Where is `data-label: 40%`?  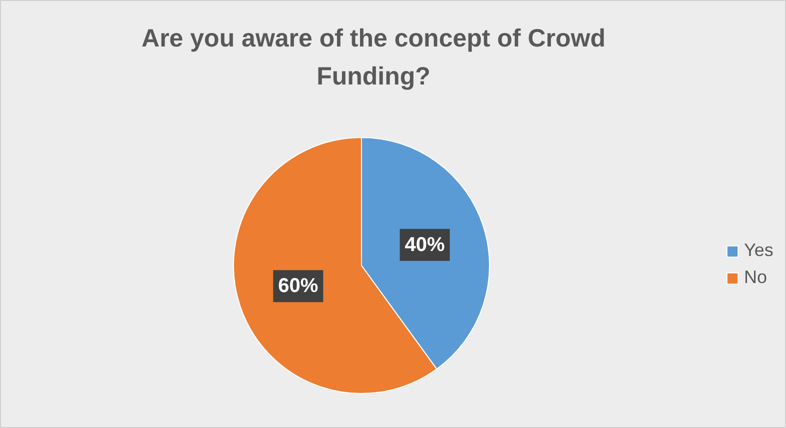 data-label: 40% is located at coordinates (425, 245).